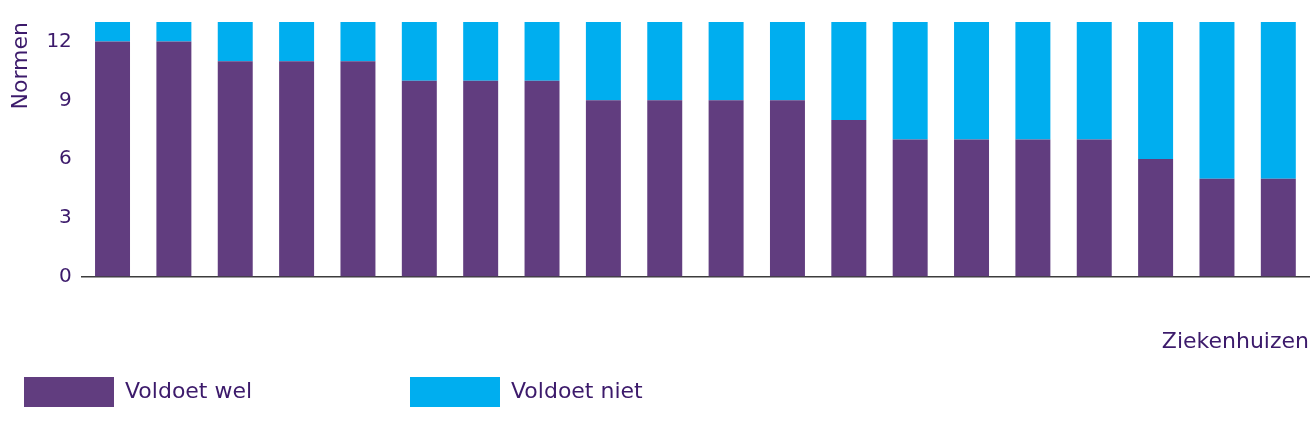  I want to click on y-tick-label: 3, so click(65, 216).